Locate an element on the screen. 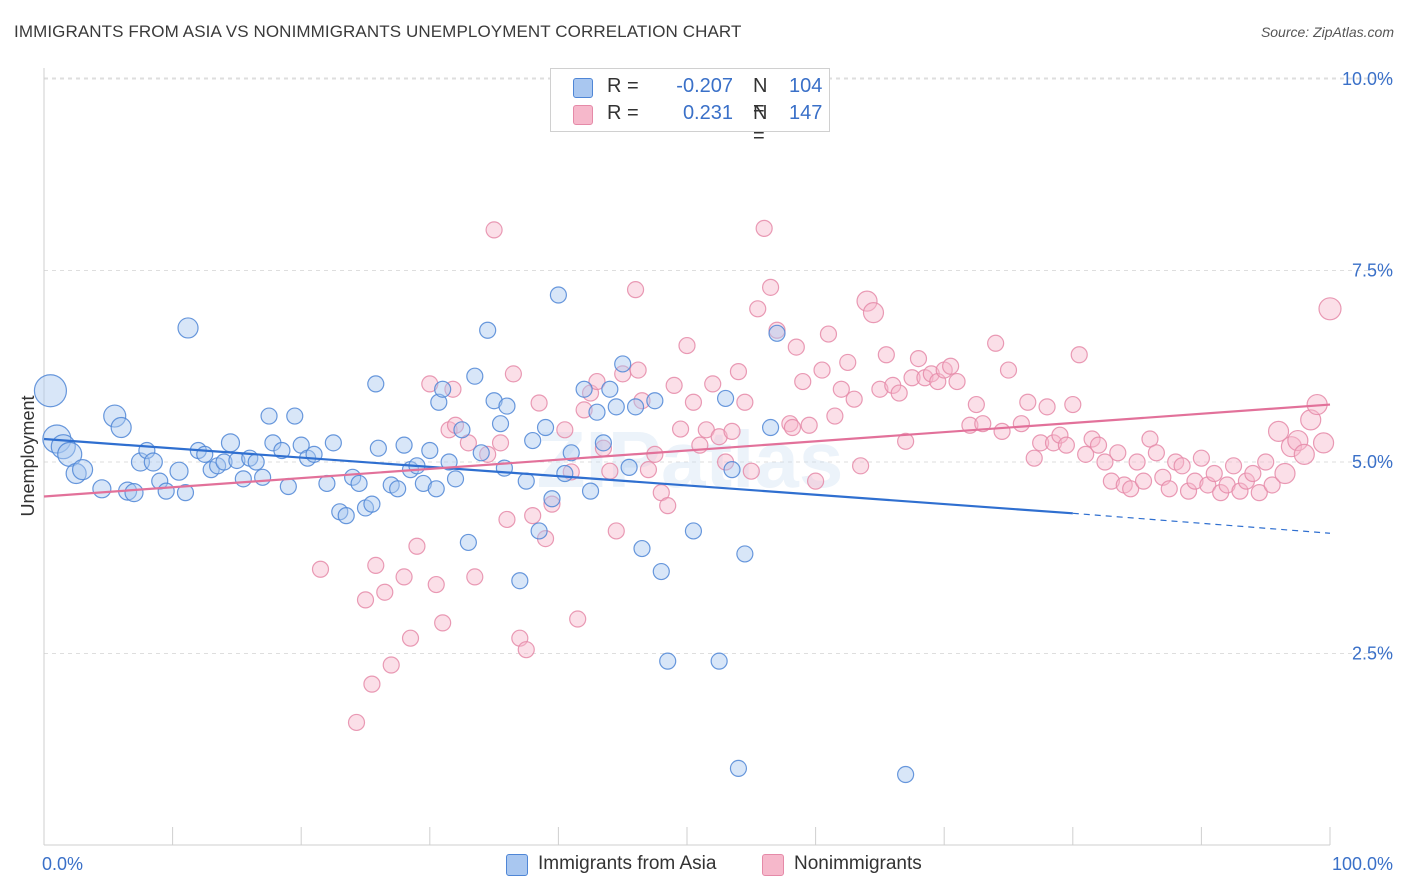 Image resolution: width=1406 pixels, height=892 pixels. nonimmigrants-trend-line is located at coordinates (687, 450).